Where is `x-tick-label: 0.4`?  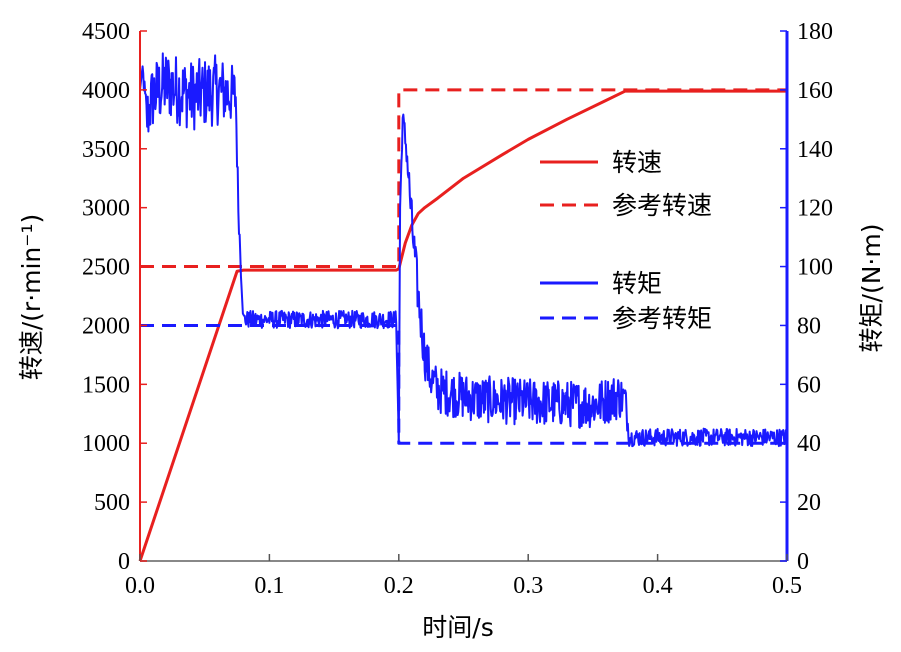 x-tick-label: 0.4 is located at coordinates (658, 586).